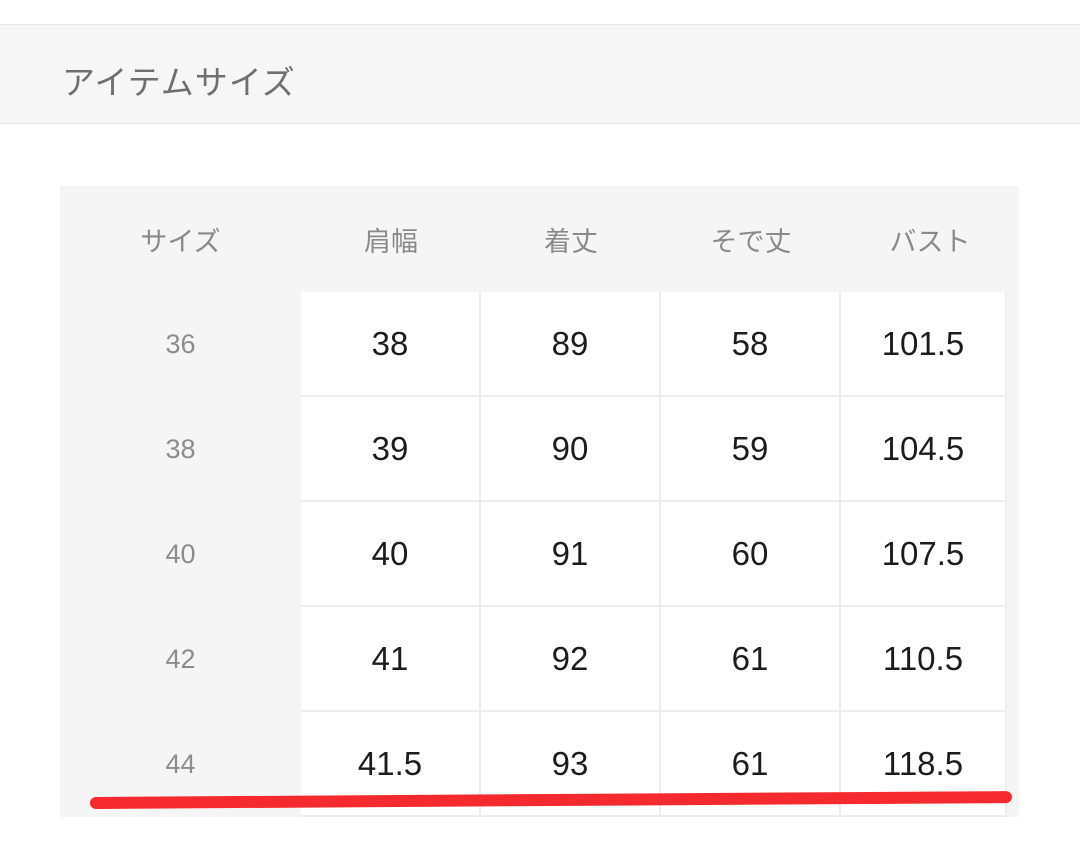 The width and height of the screenshot is (1080, 861). Describe the element at coordinates (180, 764) in the screenshot. I see `size-label-cell: 44` at that location.